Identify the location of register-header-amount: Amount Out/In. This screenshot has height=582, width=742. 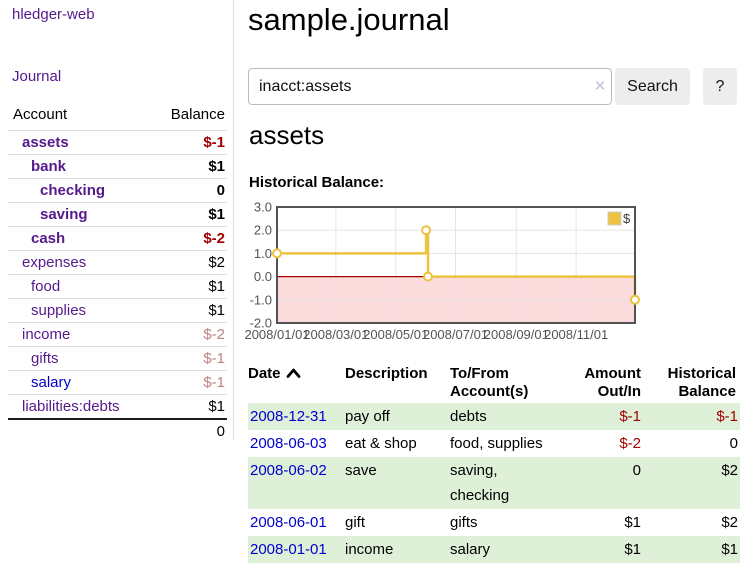
(612, 382).